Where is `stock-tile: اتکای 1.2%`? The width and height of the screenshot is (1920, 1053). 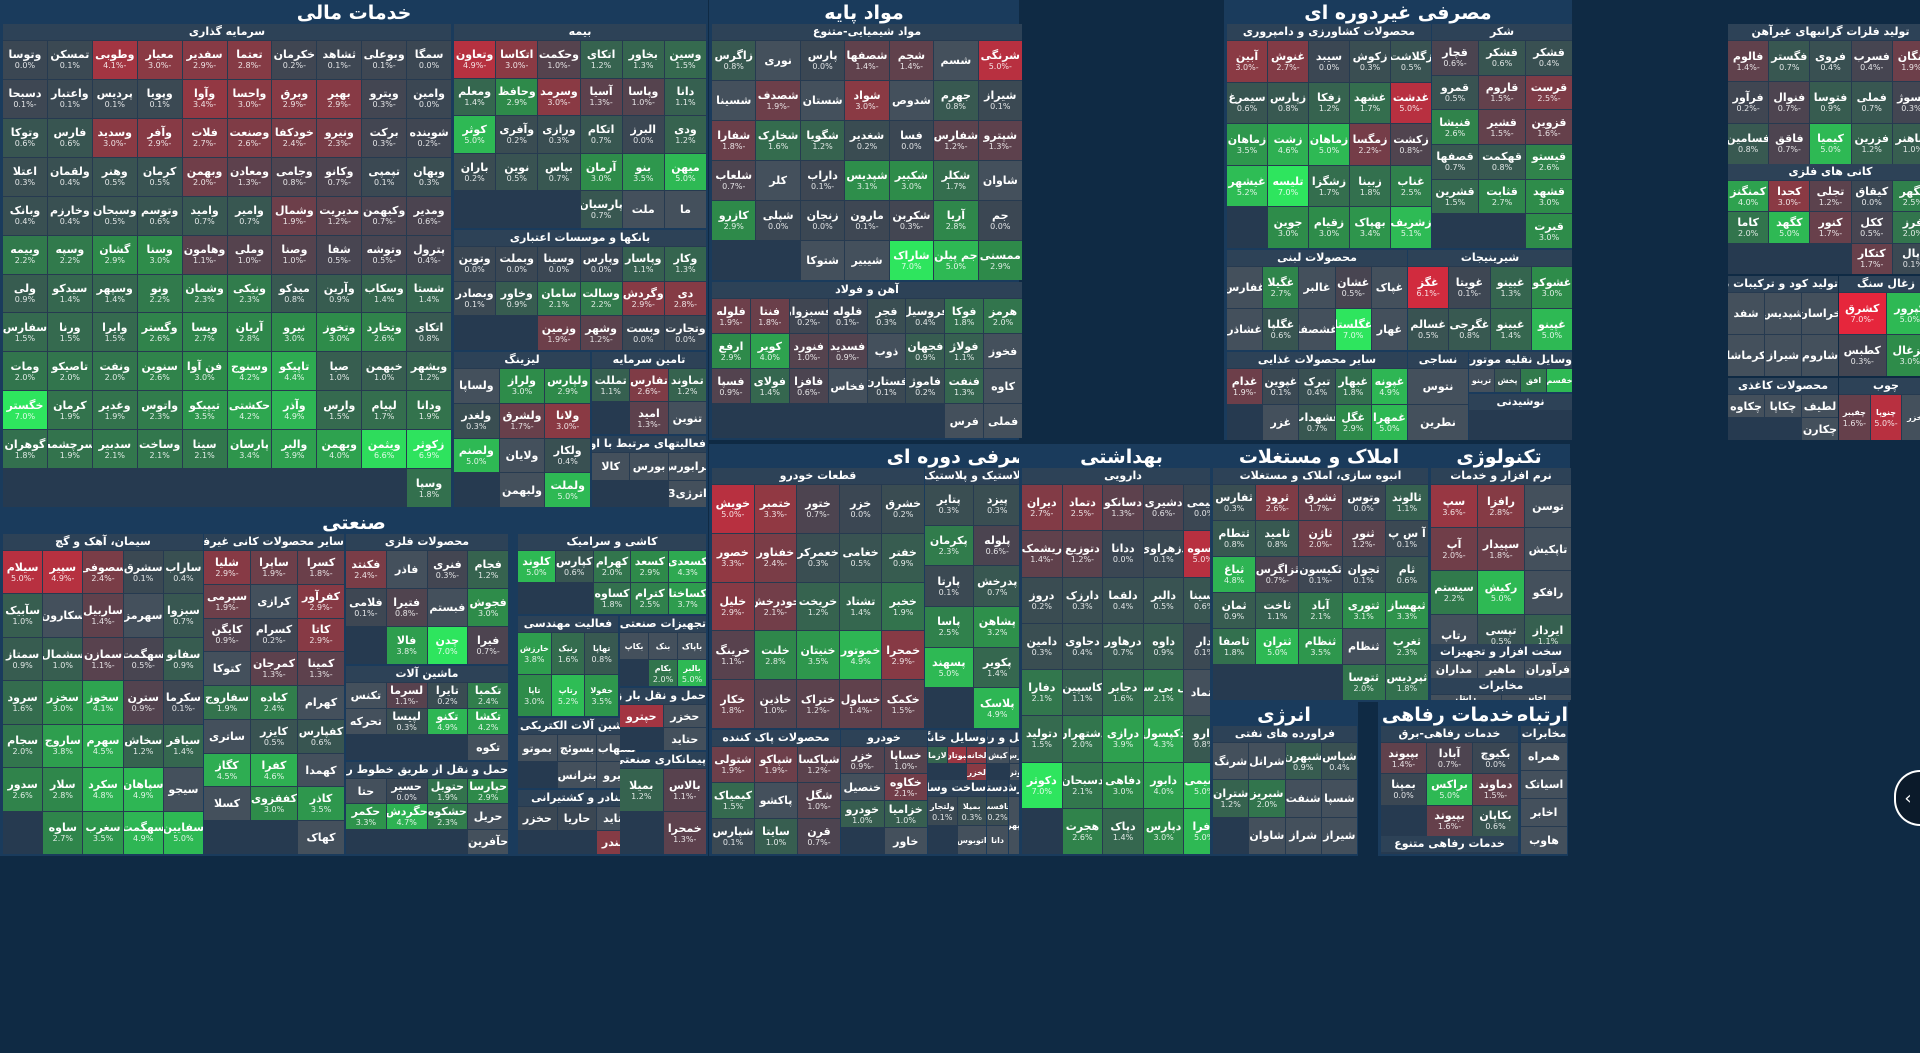 stock-tile: اتکای 1.2% is located at coordinates (601, 59).